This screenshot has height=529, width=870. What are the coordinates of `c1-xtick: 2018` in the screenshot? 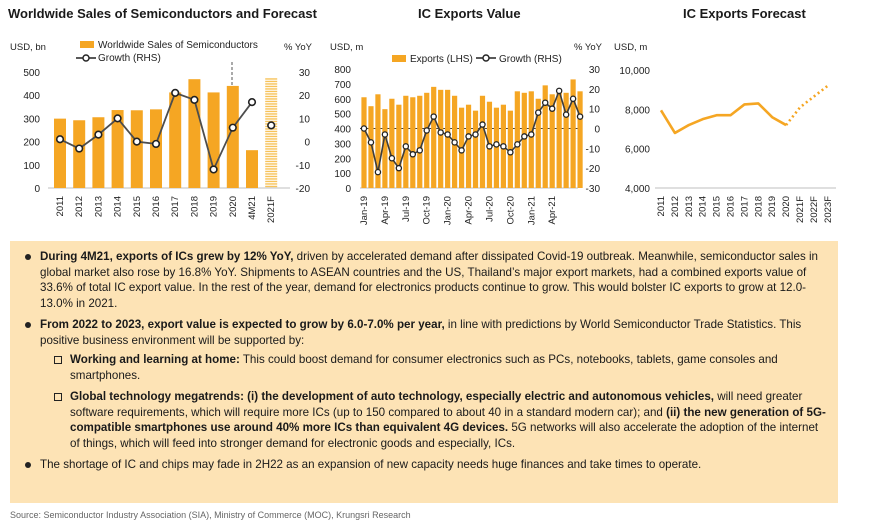 It's located at (194, 206).